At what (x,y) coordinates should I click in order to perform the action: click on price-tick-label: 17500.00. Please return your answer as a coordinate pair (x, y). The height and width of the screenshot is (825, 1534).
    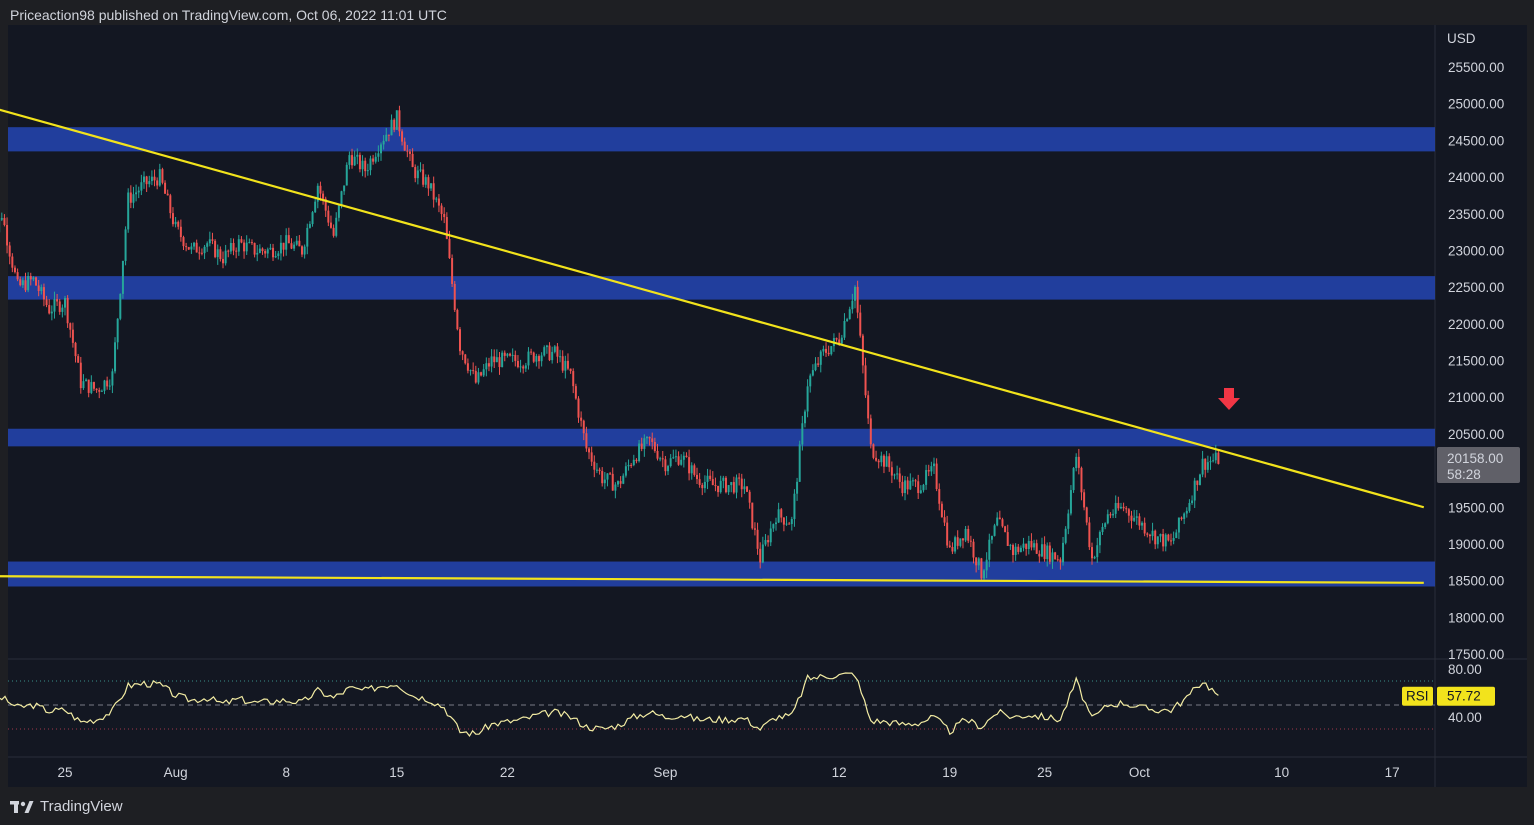
    Looking at the image, I should click on (1476, 654).